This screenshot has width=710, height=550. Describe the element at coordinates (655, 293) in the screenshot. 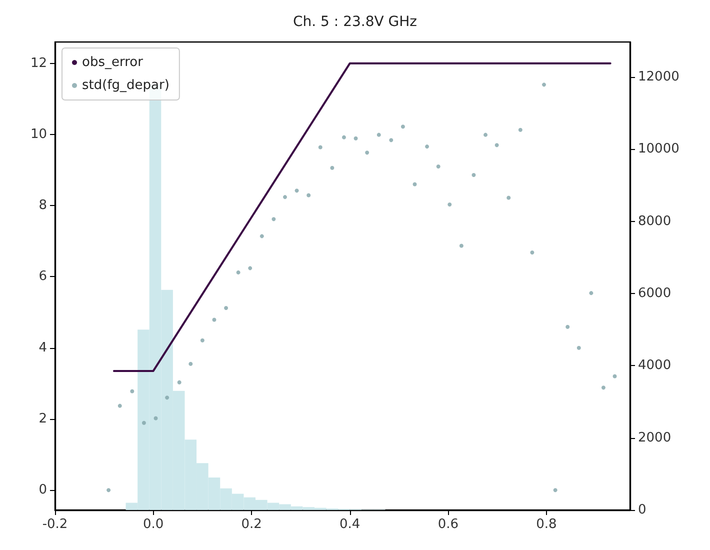

I see `y2-tick-label: 6000` at that location.